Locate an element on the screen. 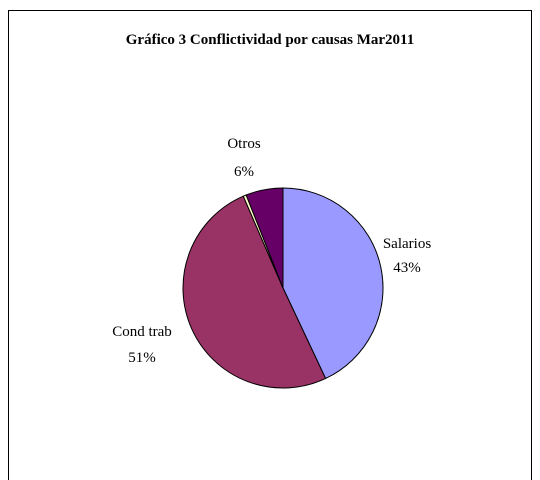  pie-slice-cond-trab is located at coordinates (254, 292).